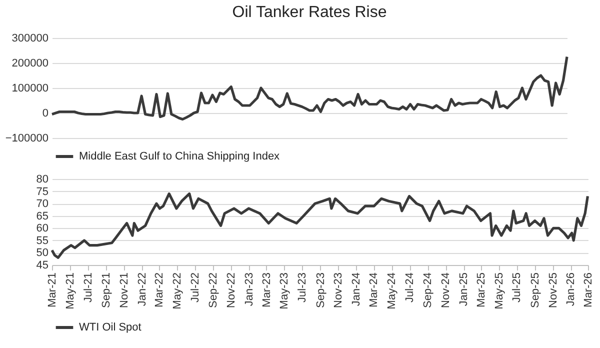 The image size is (600, 348). Describe the element at coordinates (42, 240) in the screenshot. I see `y-tick-label: 55` at that location.